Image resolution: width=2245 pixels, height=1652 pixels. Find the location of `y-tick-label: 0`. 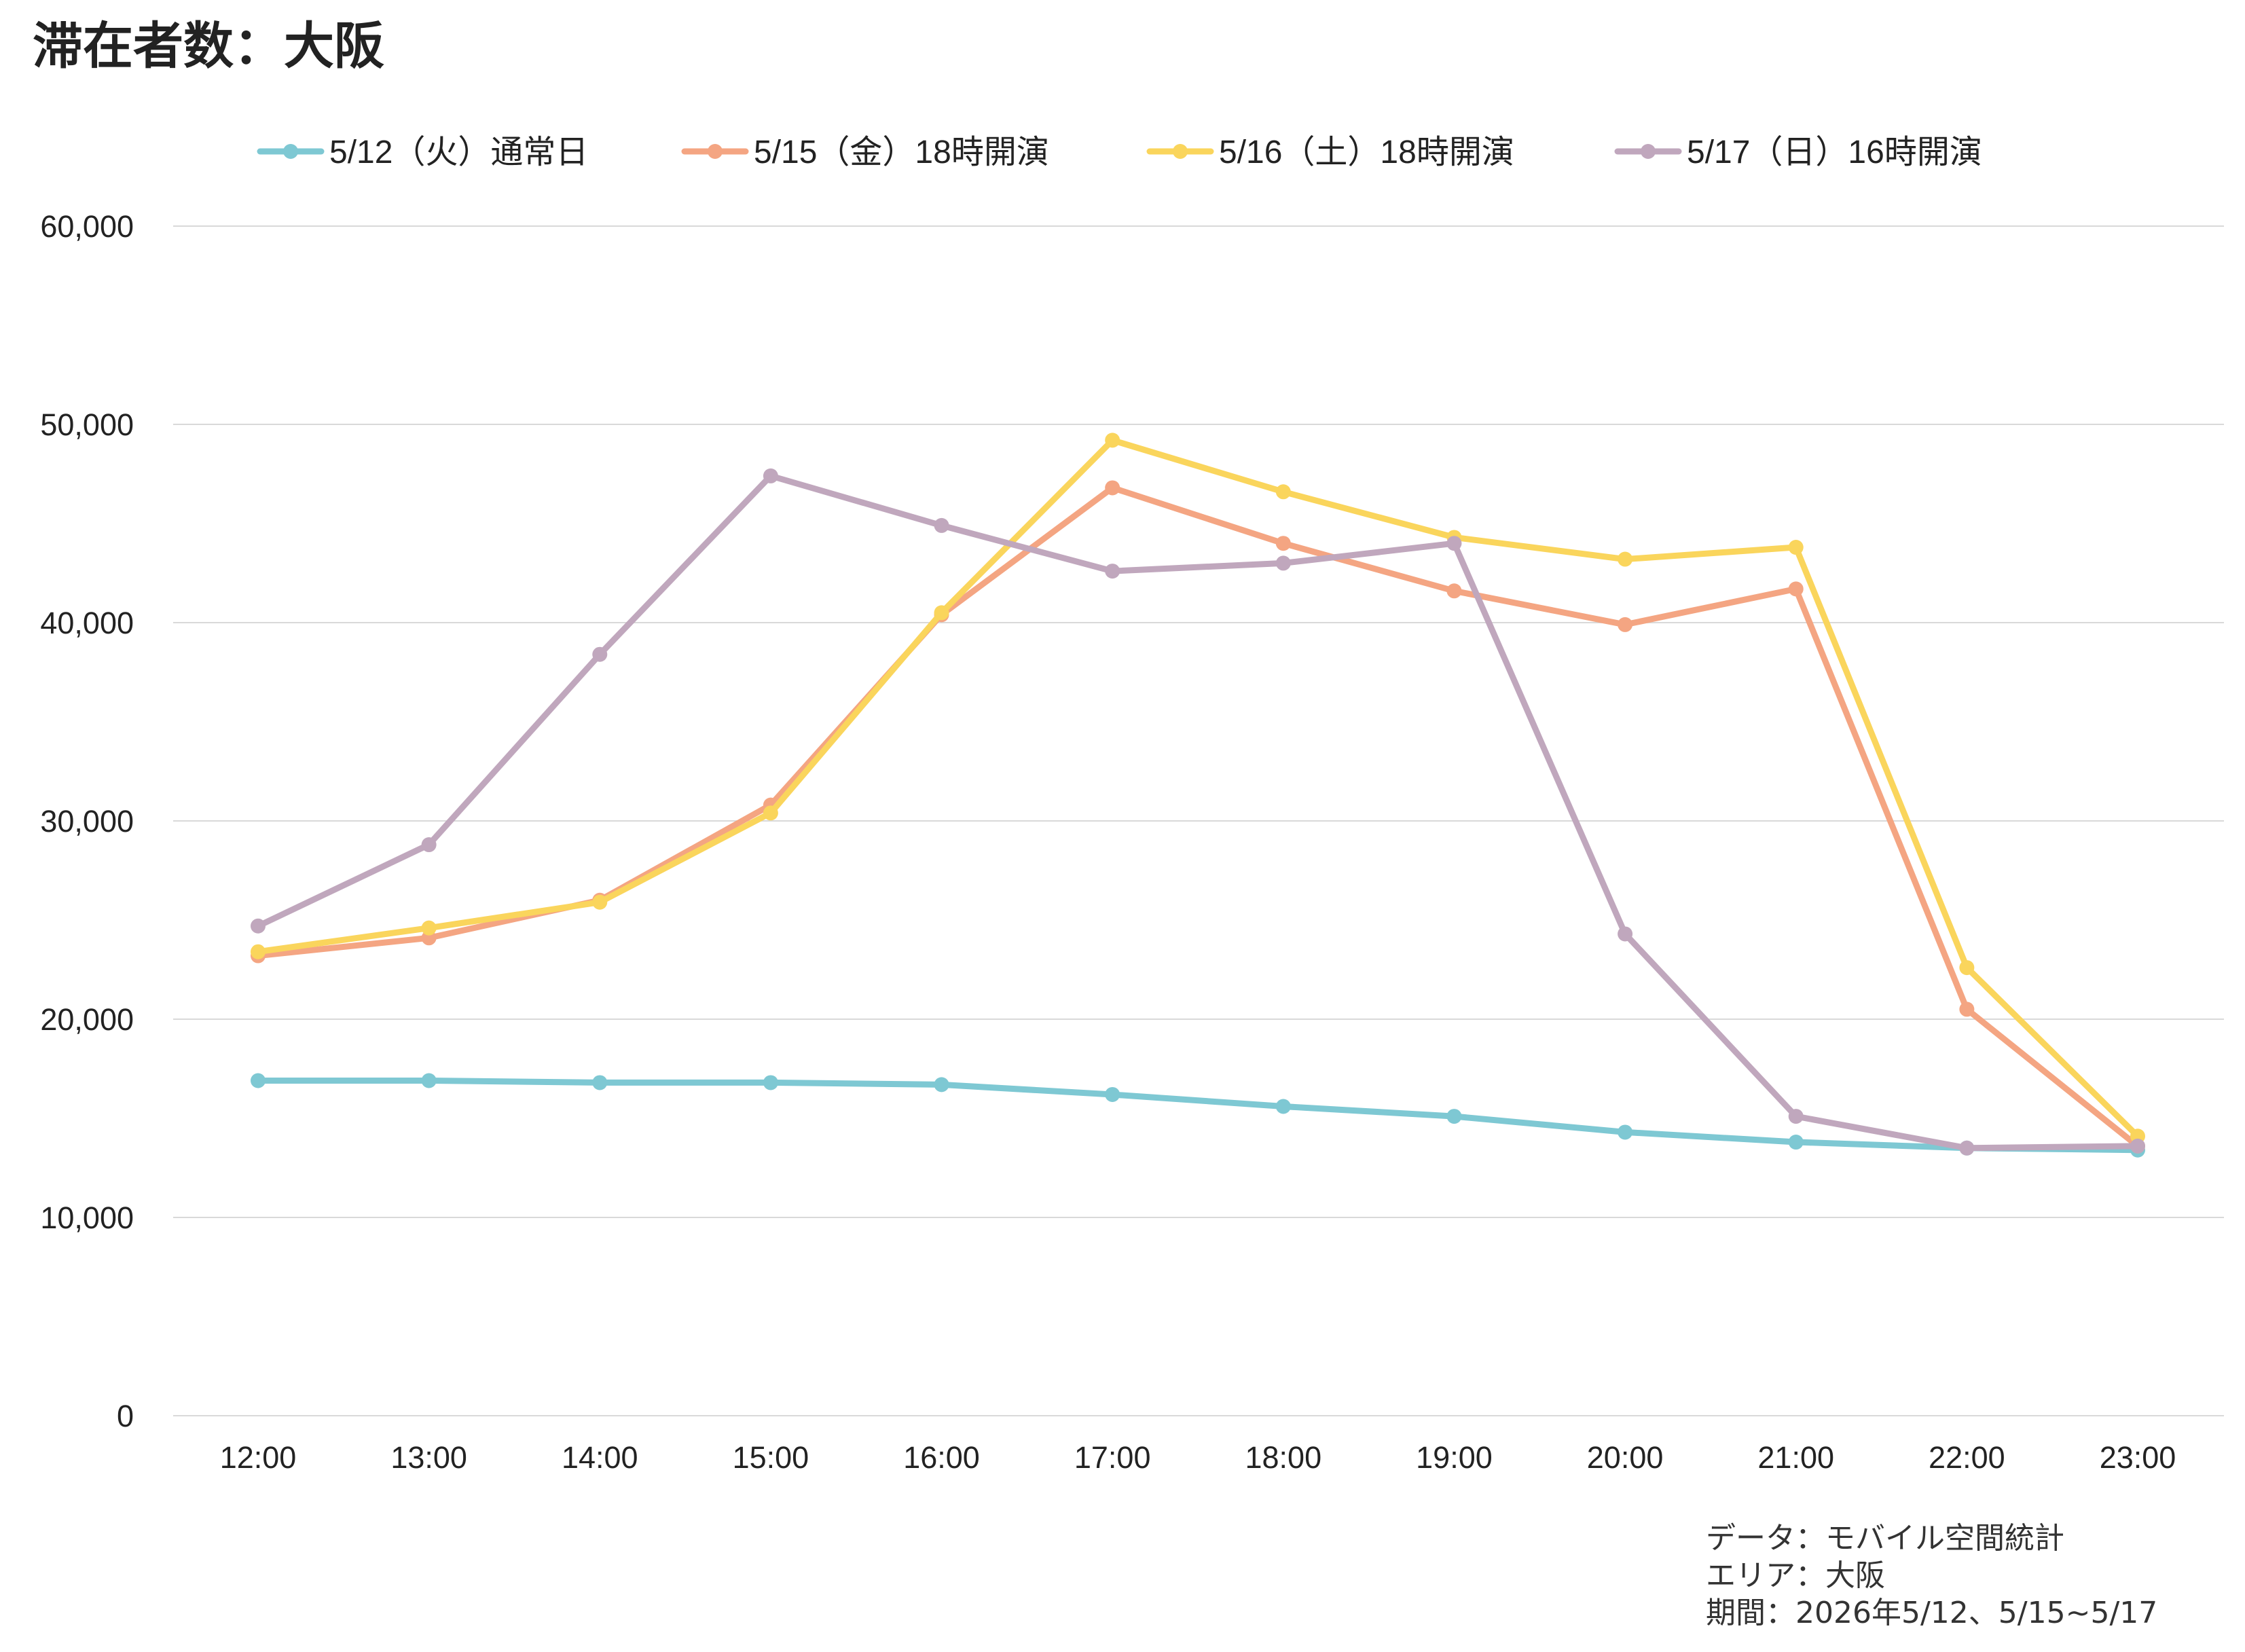

y-tick-label: 0 is located at coordinates (126, 1416).